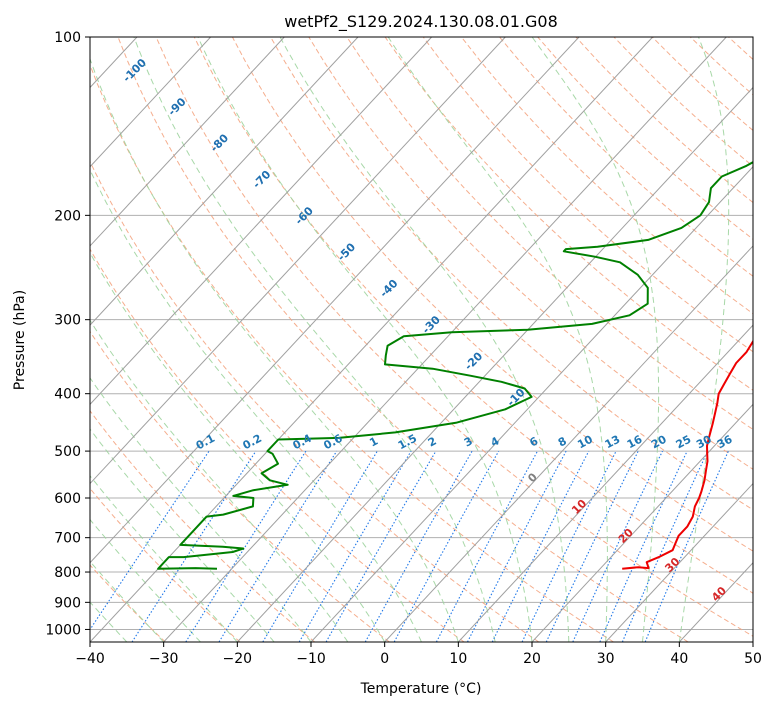 This screenshot has width=775, height=708. What do you see at coordinates (67, 395) in the screenshot?
I see `y-tick-label: 400` at bounding box center [67, 395].